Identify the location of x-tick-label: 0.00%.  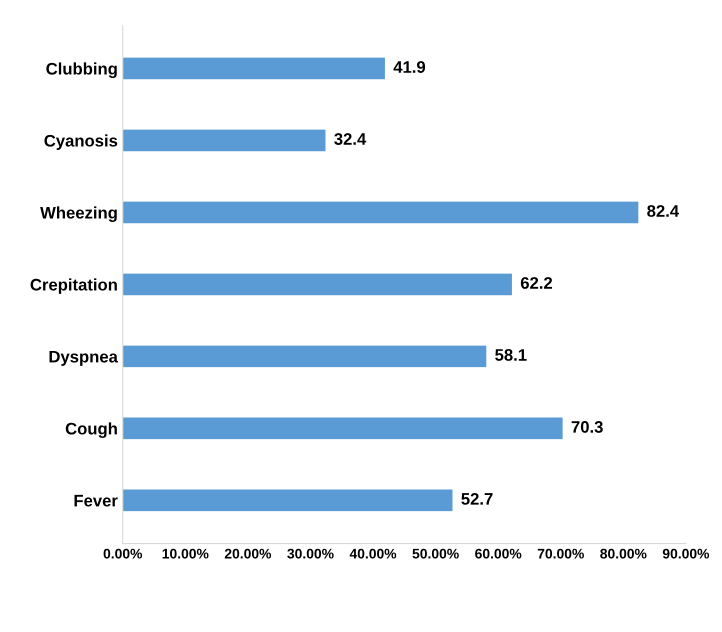
(123, 553).